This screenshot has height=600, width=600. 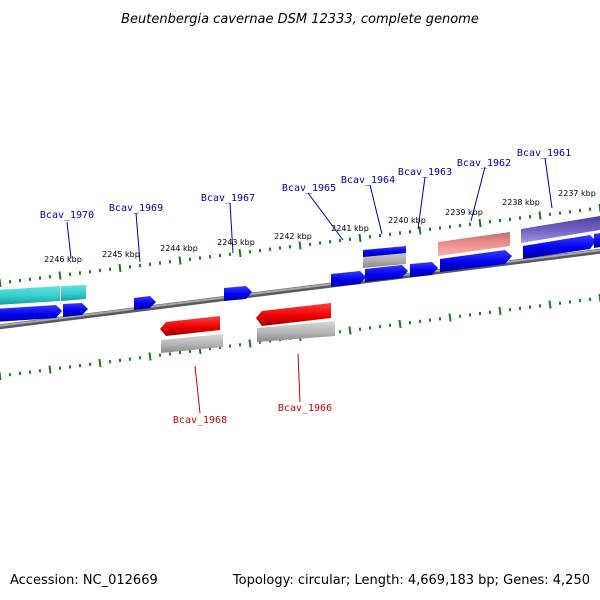 I want to click on gene-label: Bcav_1966, so click(x=305, y=408).